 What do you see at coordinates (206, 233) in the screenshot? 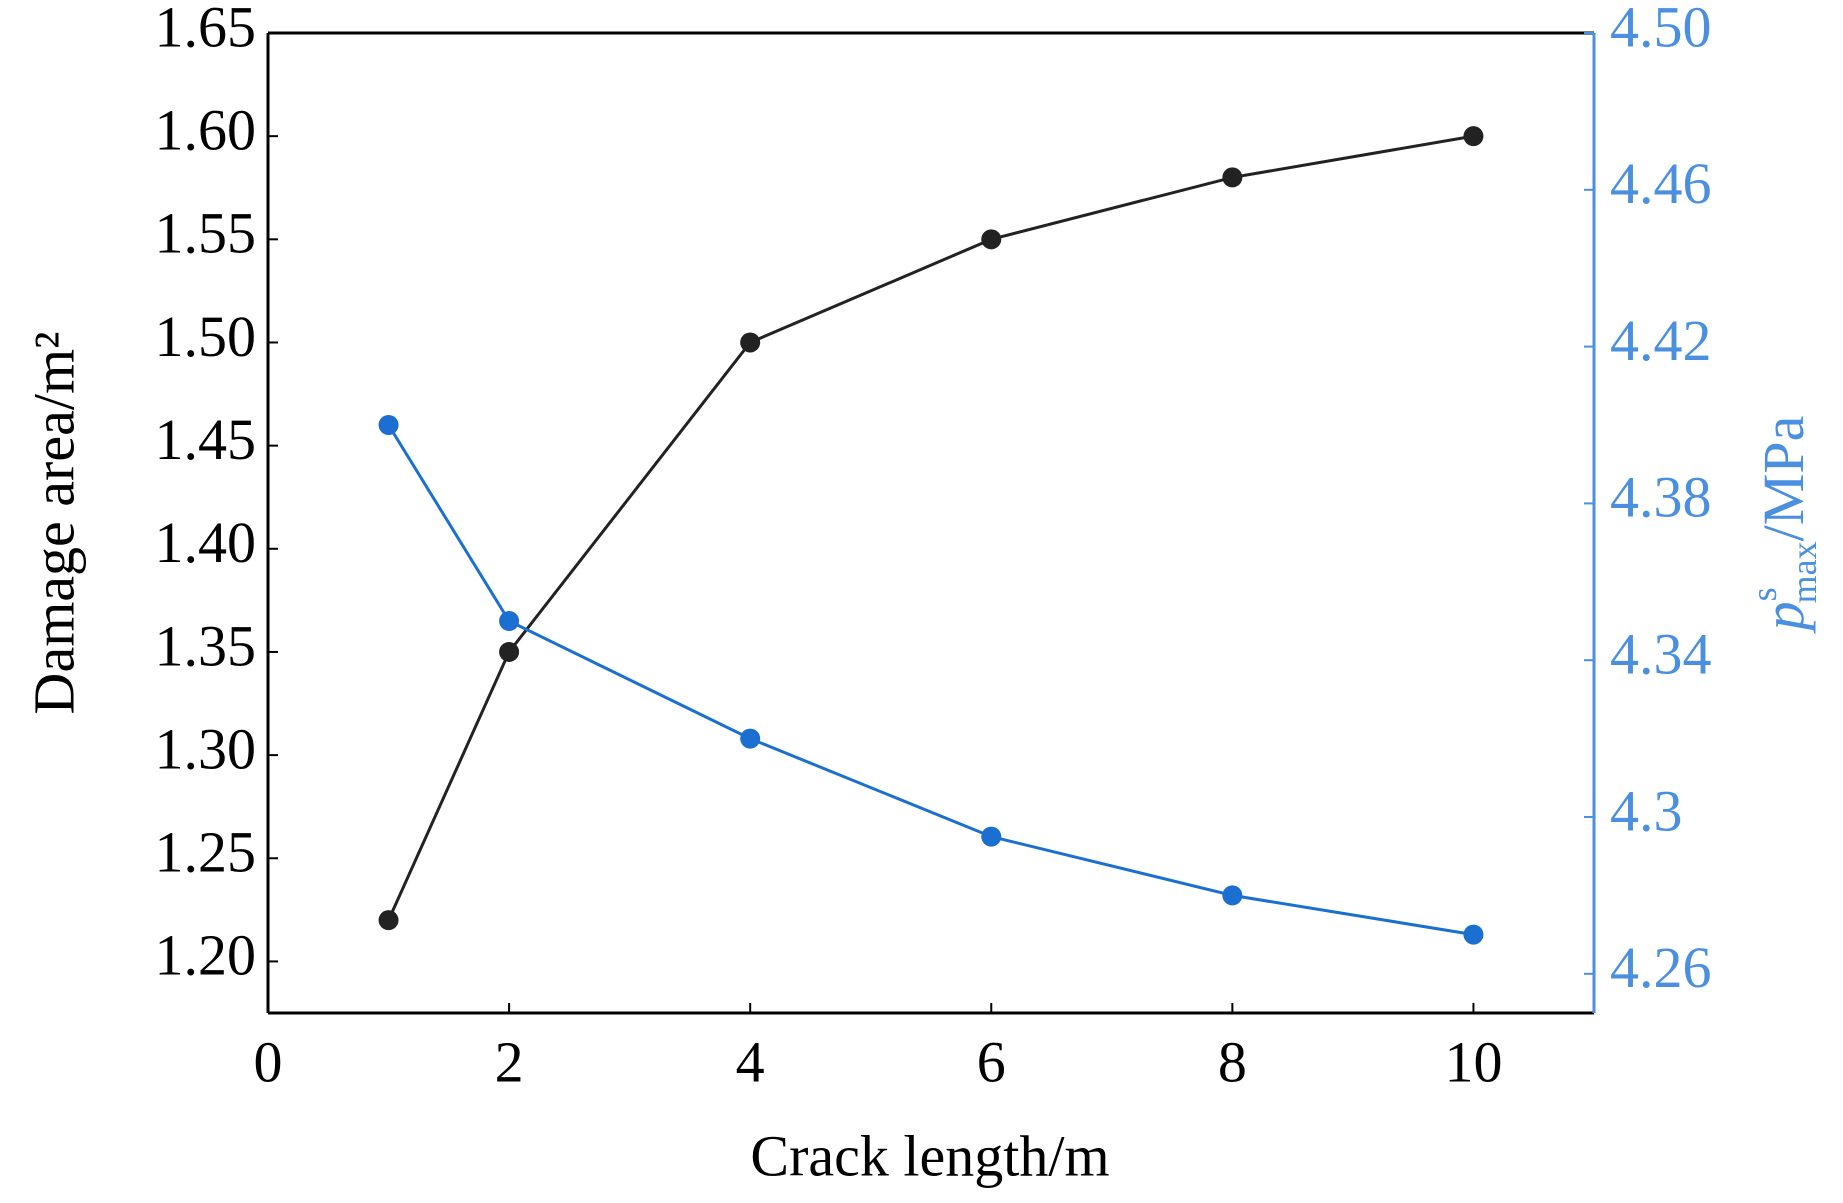
I see `y-tick-label: 1.55` at bounding box center [206, 233].